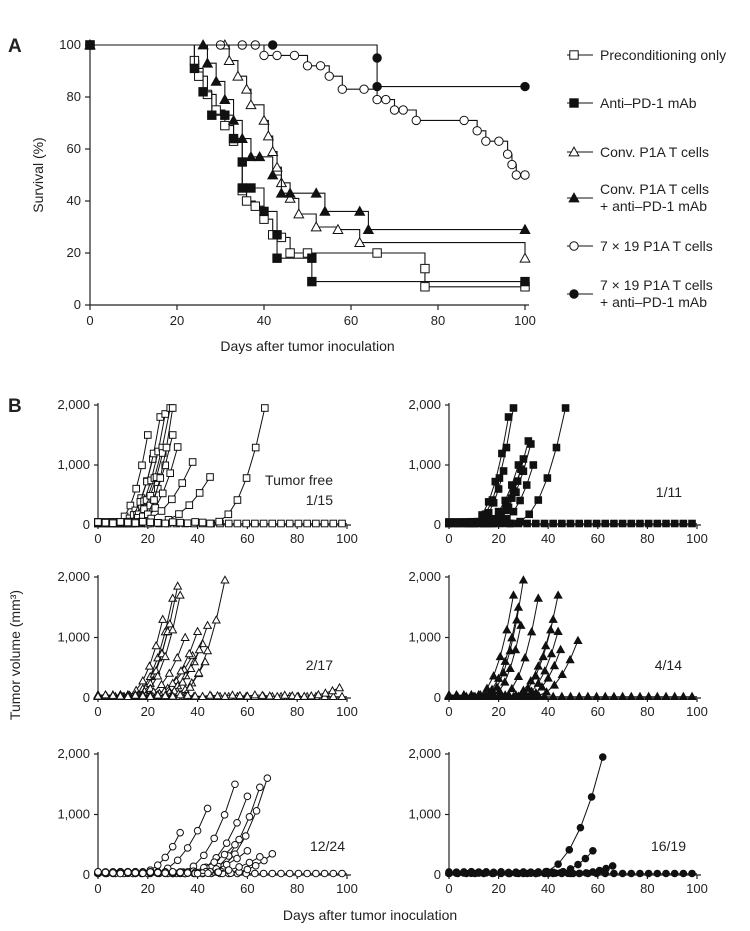 The image size is (750, 931). I want to click on legend-label: Anti–PD-1 mAb, so click(648, 103).